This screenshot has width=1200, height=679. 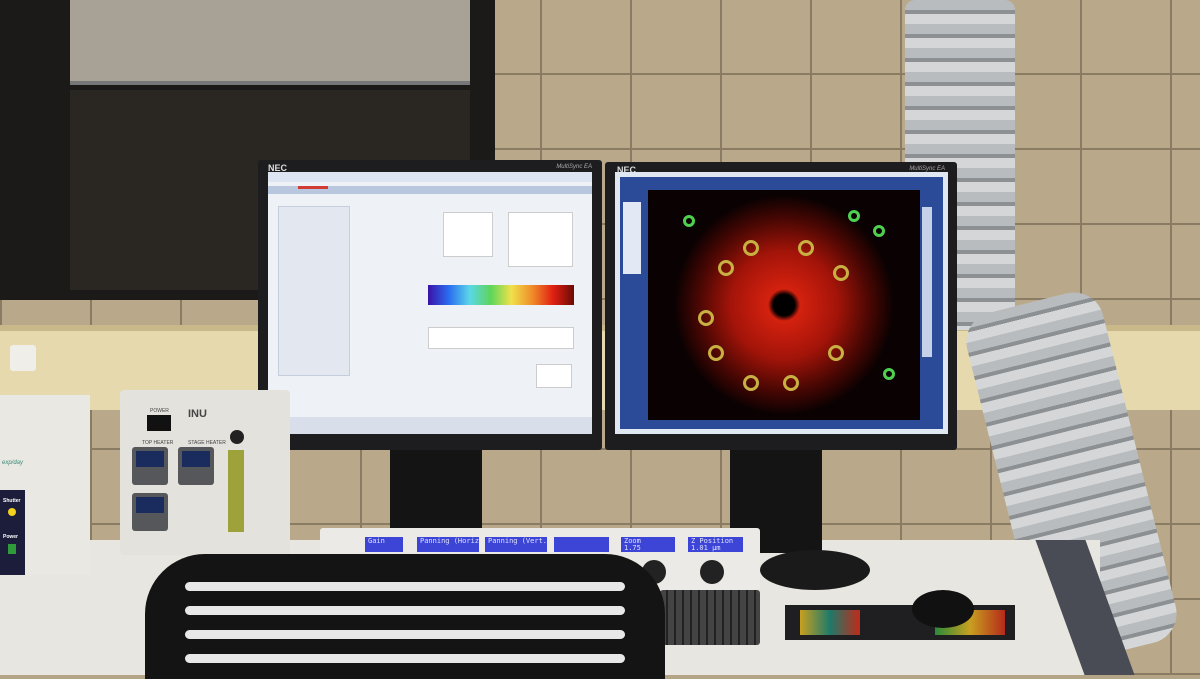 I want to click on viewer-scrollbar, so click(x=927, y=282).